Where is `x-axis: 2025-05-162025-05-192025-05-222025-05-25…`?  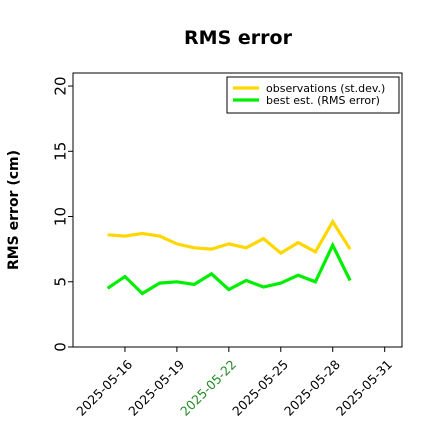
x-axis: 2025-05-162025-05-192025-05-222025-05-25… is located at coordinates (234, 383).